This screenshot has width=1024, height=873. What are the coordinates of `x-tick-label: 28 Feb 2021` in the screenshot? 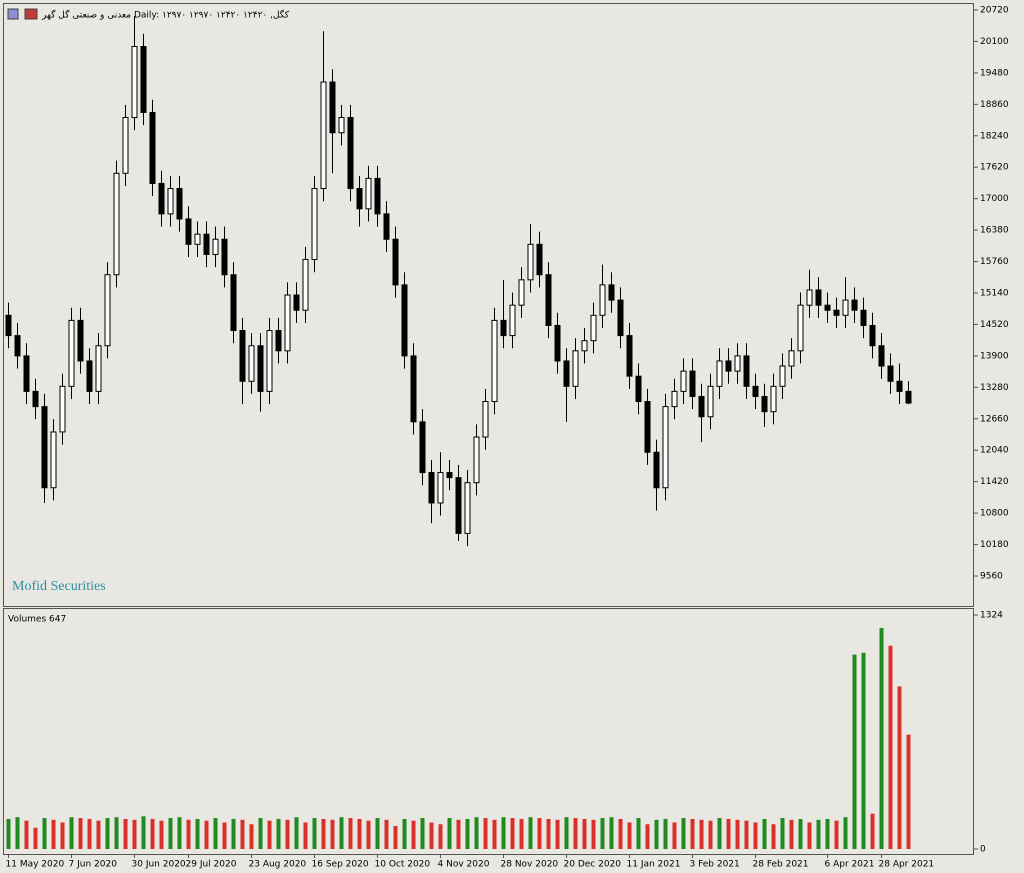 It's located at (781, 865).